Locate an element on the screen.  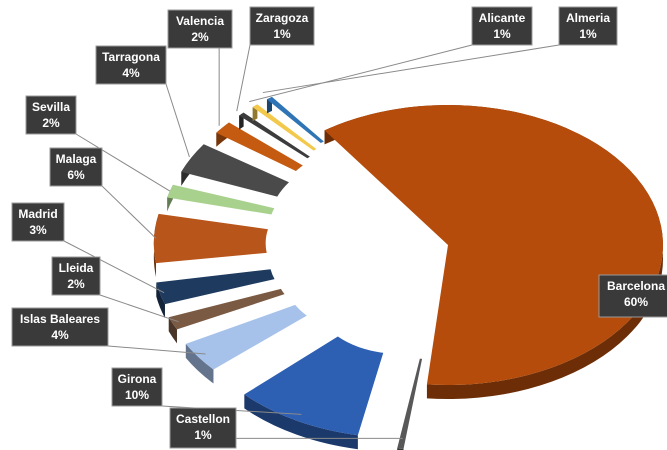
pie-slice-sevilla is located at coordinates (221, 199).